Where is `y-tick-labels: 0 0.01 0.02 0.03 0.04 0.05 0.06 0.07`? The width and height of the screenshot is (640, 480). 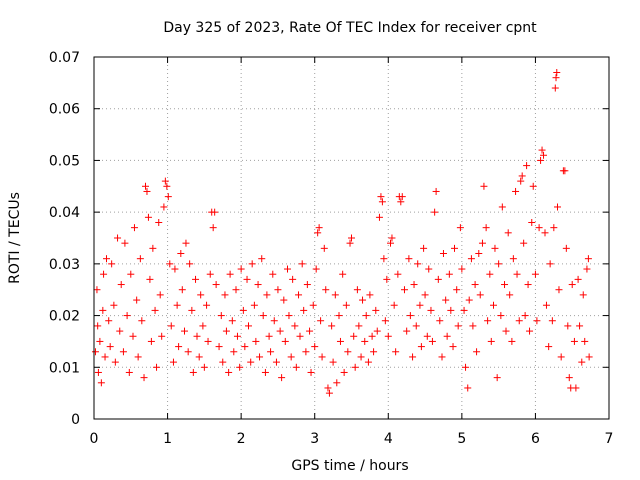 y-tick-labels: 0 0.01 0.02 0.03 0.04 0.05 0.06 0.07 is located at coordinates (64, 239).